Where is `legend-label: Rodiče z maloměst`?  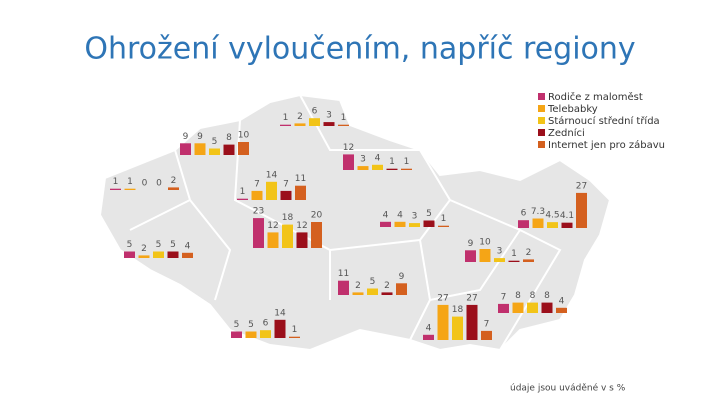 legend-label: Rodiče z maloměst is located at coordinates (595, 97).